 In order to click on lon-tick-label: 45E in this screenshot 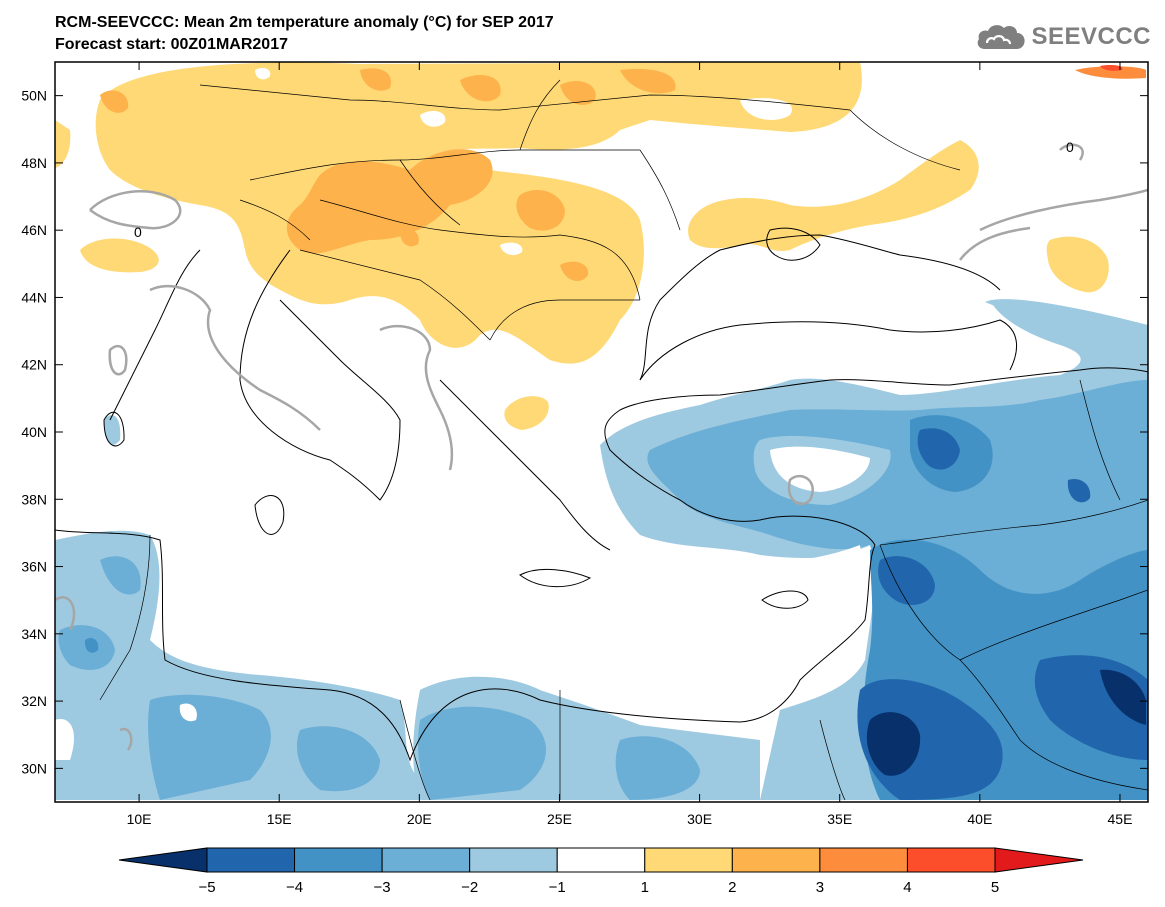, I will do `click(1120, 819)`.